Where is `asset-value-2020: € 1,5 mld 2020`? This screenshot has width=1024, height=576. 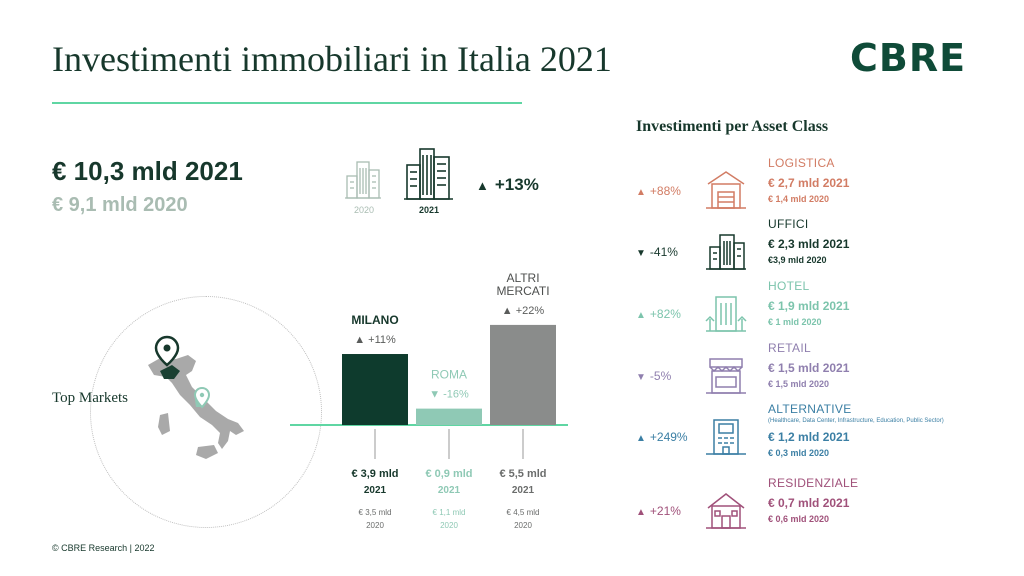 asset-value-2020: € 1,5 mld 2020 is located at coordinates (799, 384).